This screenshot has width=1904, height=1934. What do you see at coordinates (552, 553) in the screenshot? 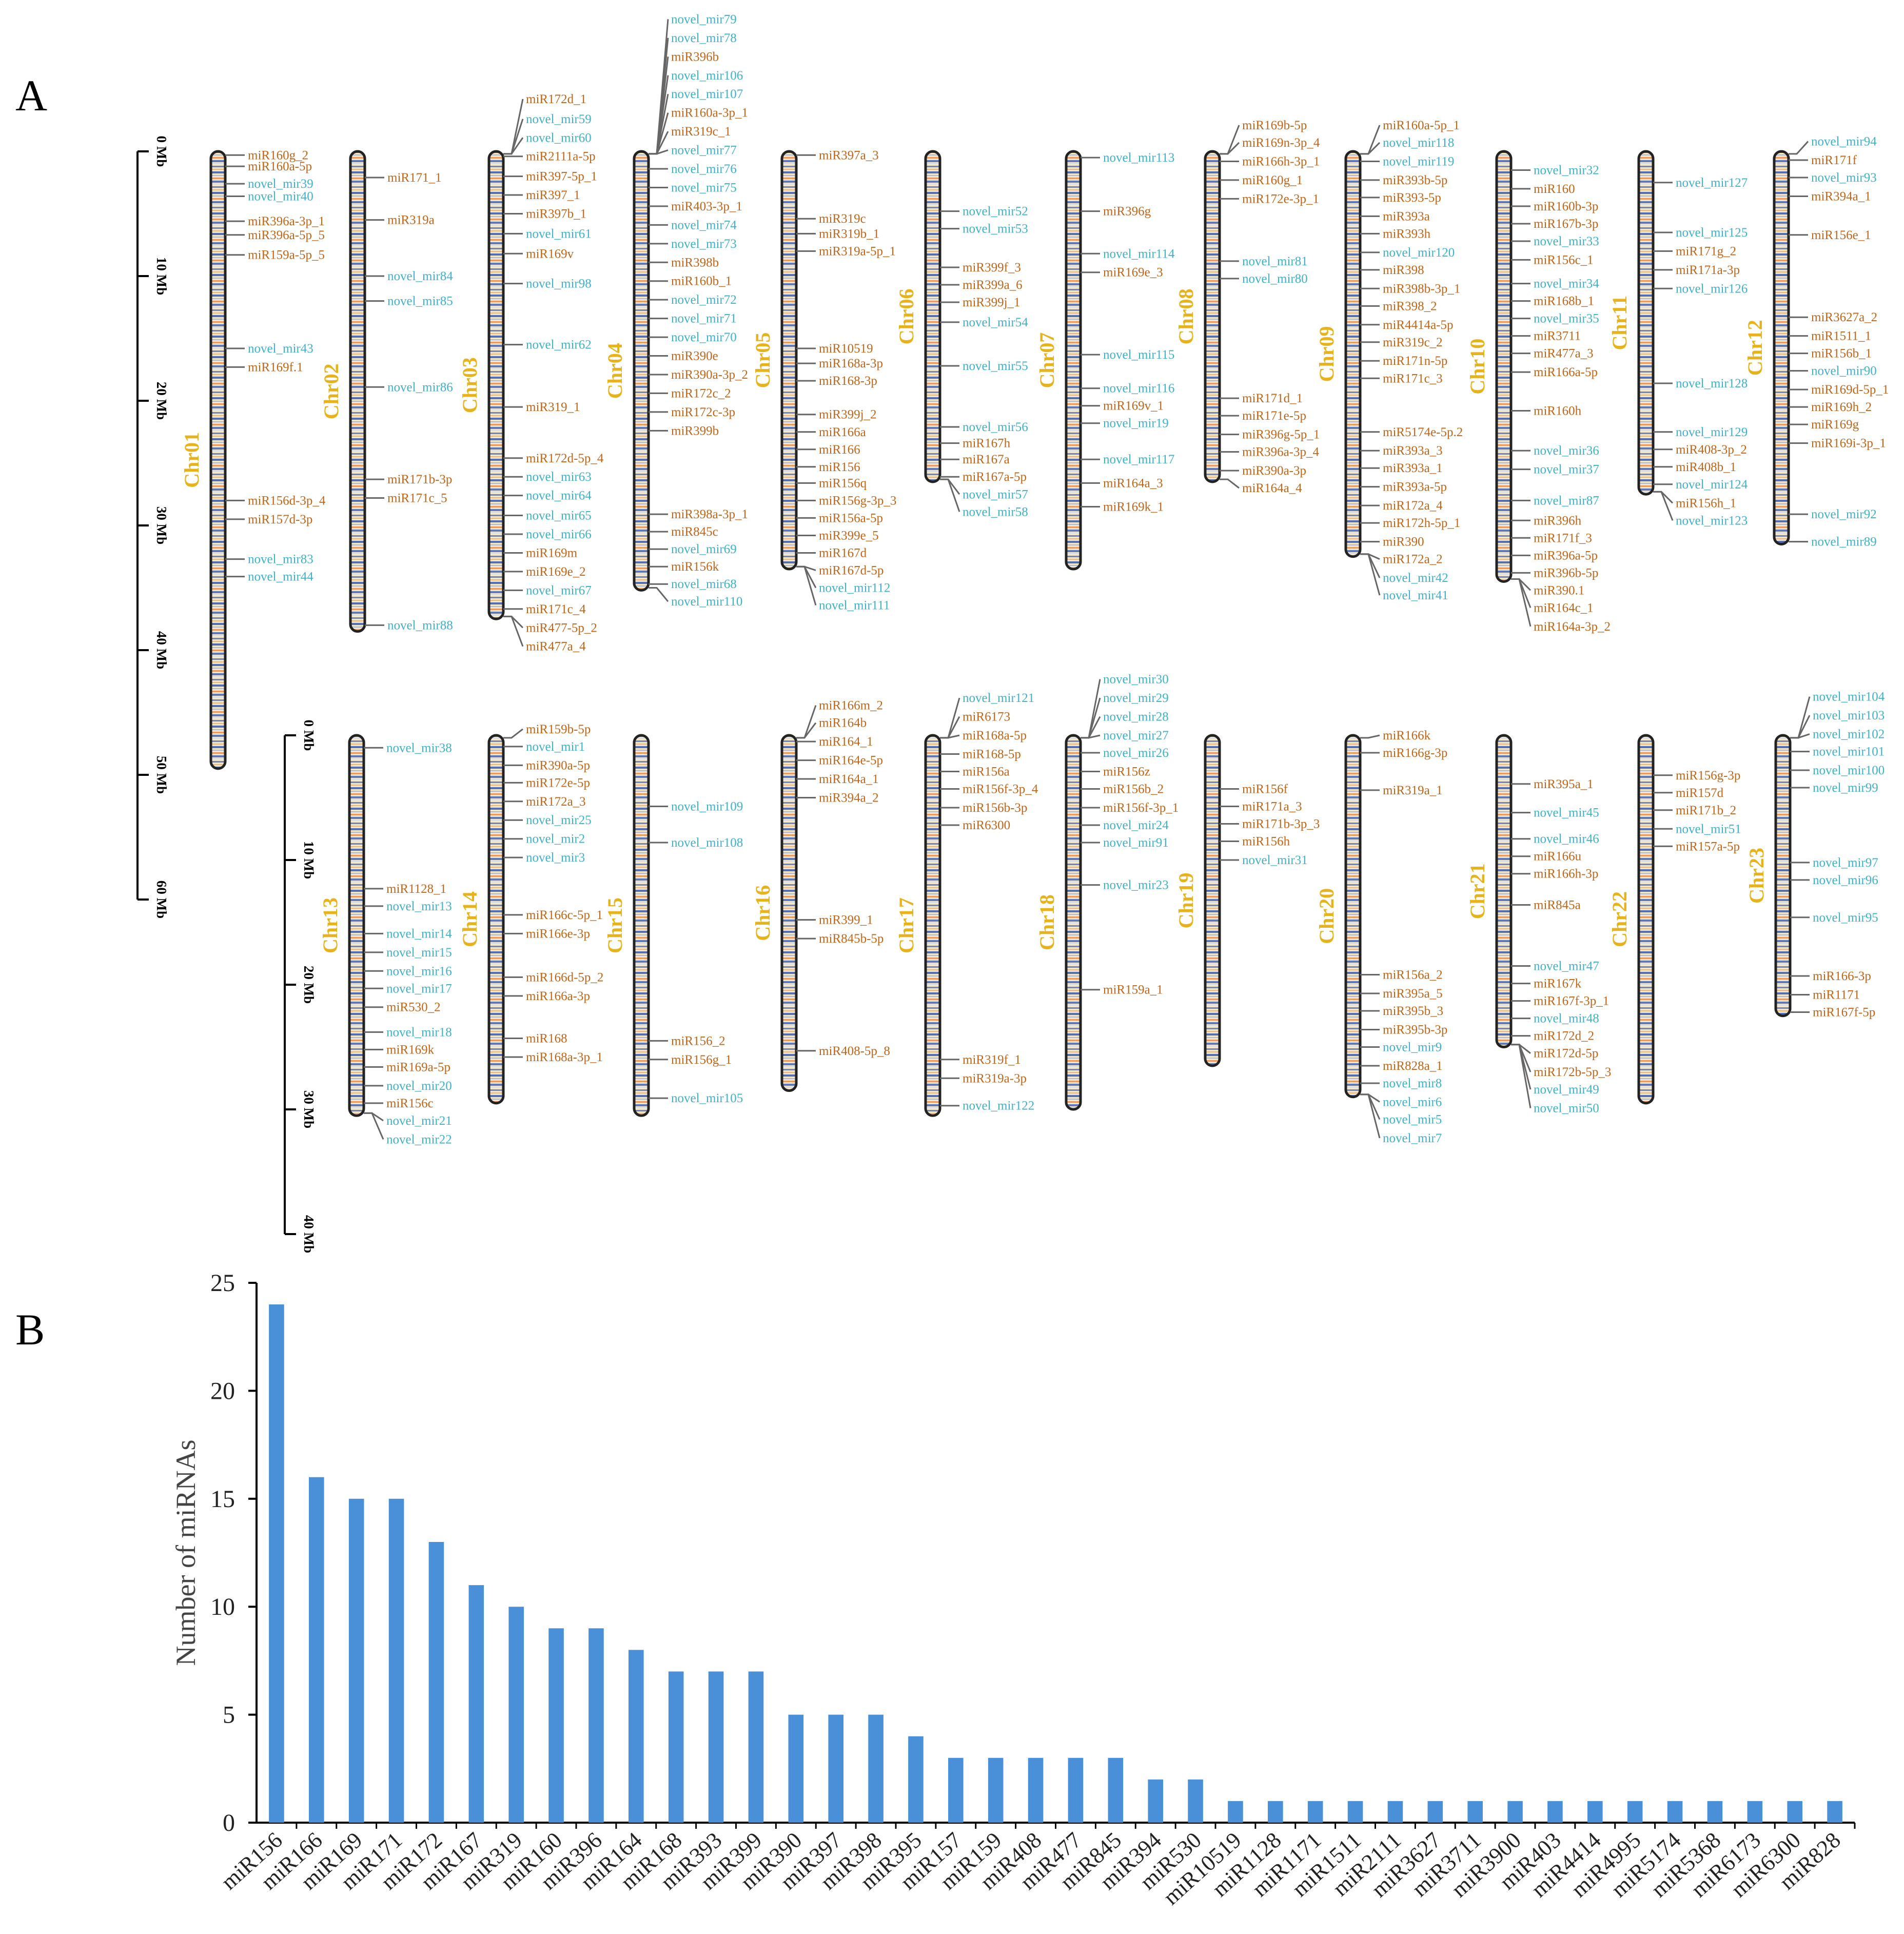
I see `mirna-label: miR169m` at bounding box center [552, 553].